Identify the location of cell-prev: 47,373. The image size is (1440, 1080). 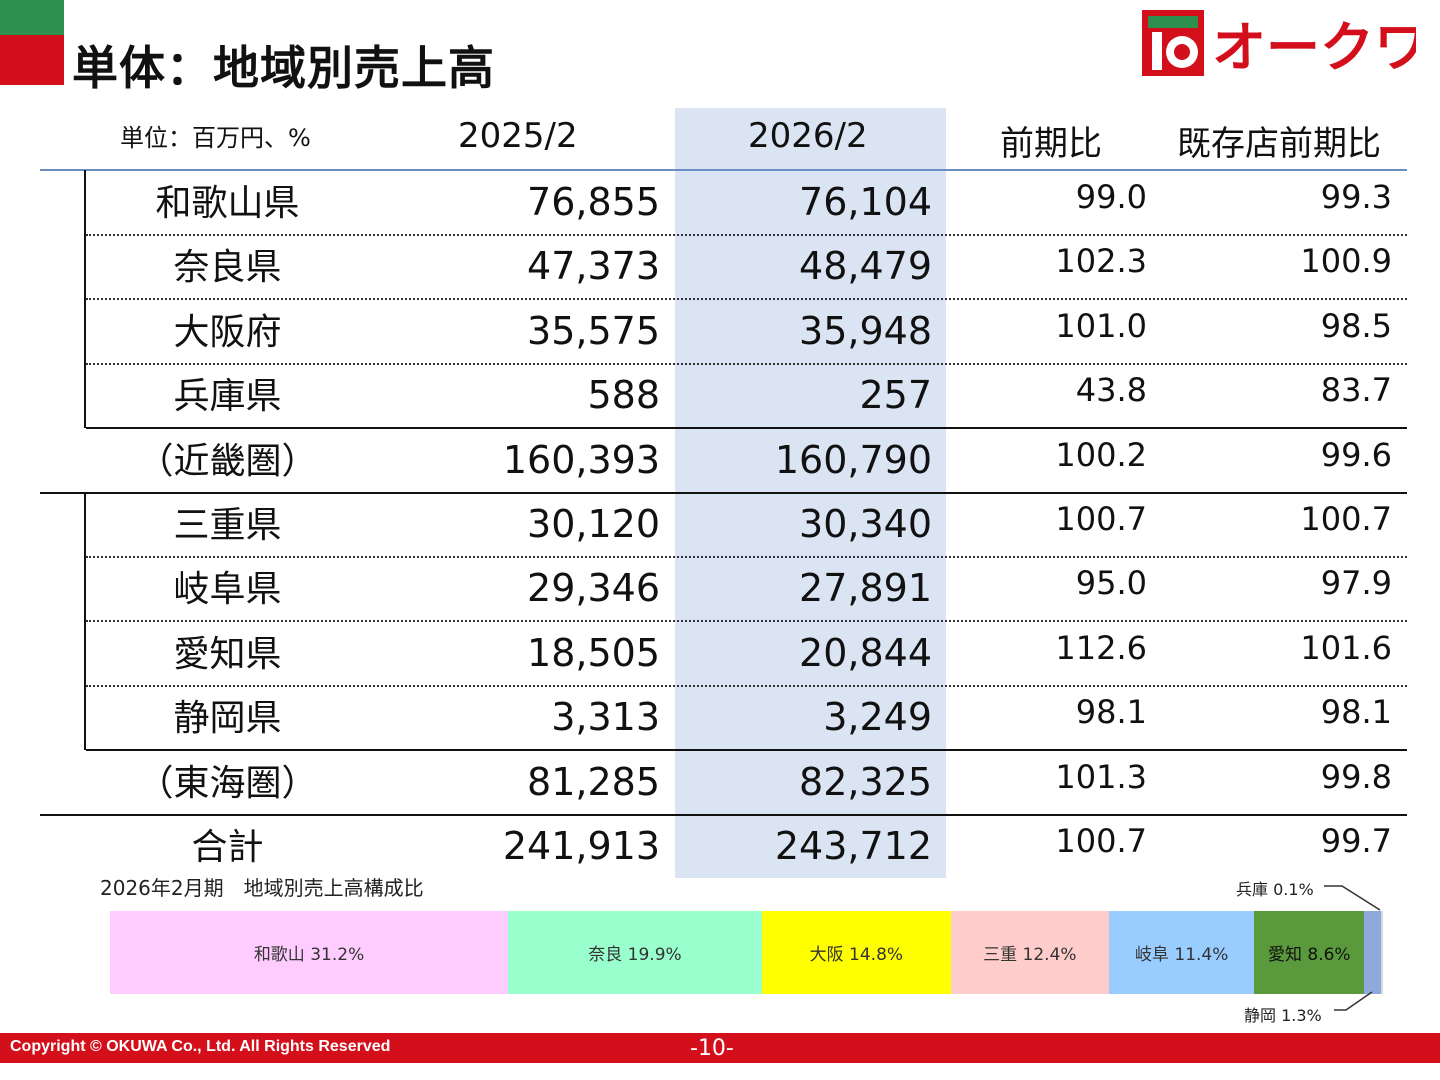
(593, 266).